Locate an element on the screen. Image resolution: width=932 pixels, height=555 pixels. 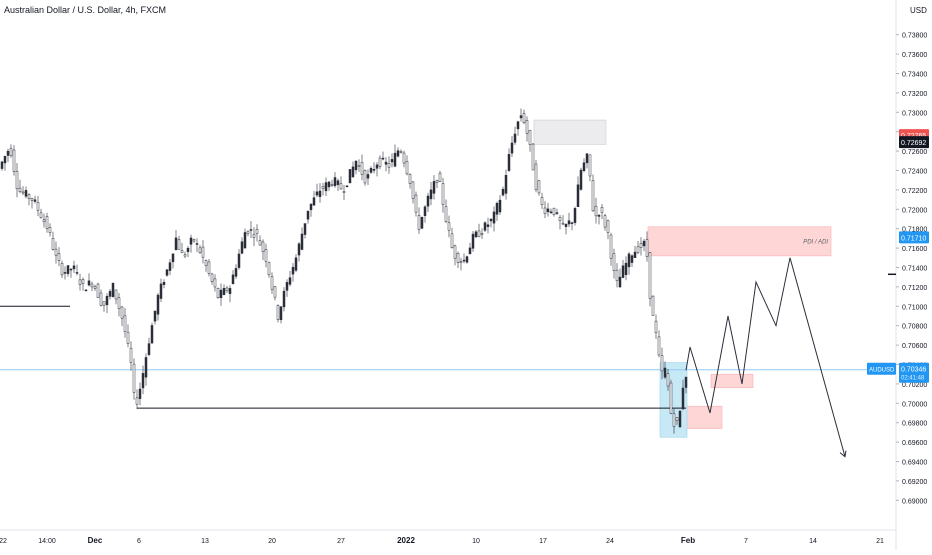
countdown-label: 02:41:48 is located at coordinates (913, 379).